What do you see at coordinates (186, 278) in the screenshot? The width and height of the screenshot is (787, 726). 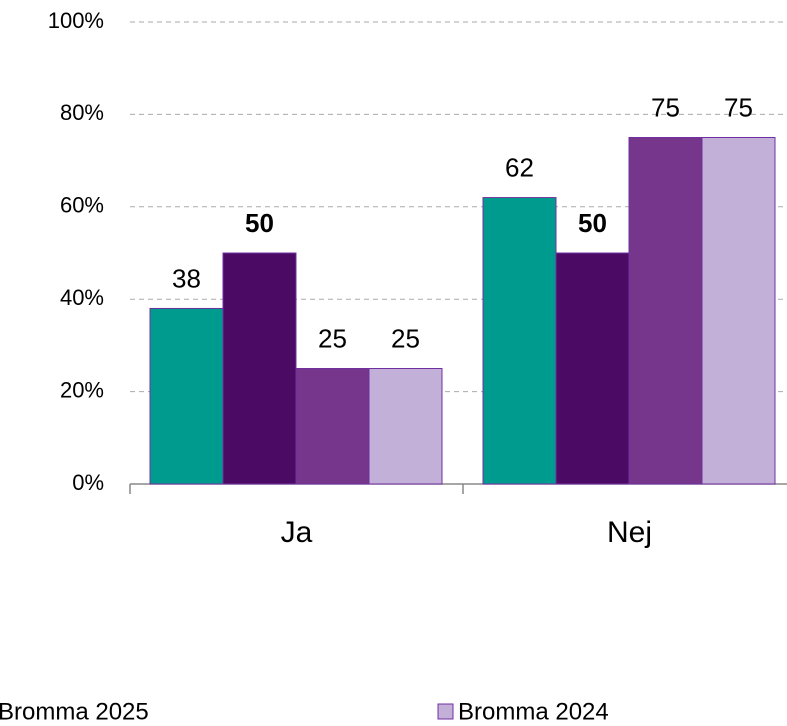 I see `value-label: 38` at bounding box center [186, 278].